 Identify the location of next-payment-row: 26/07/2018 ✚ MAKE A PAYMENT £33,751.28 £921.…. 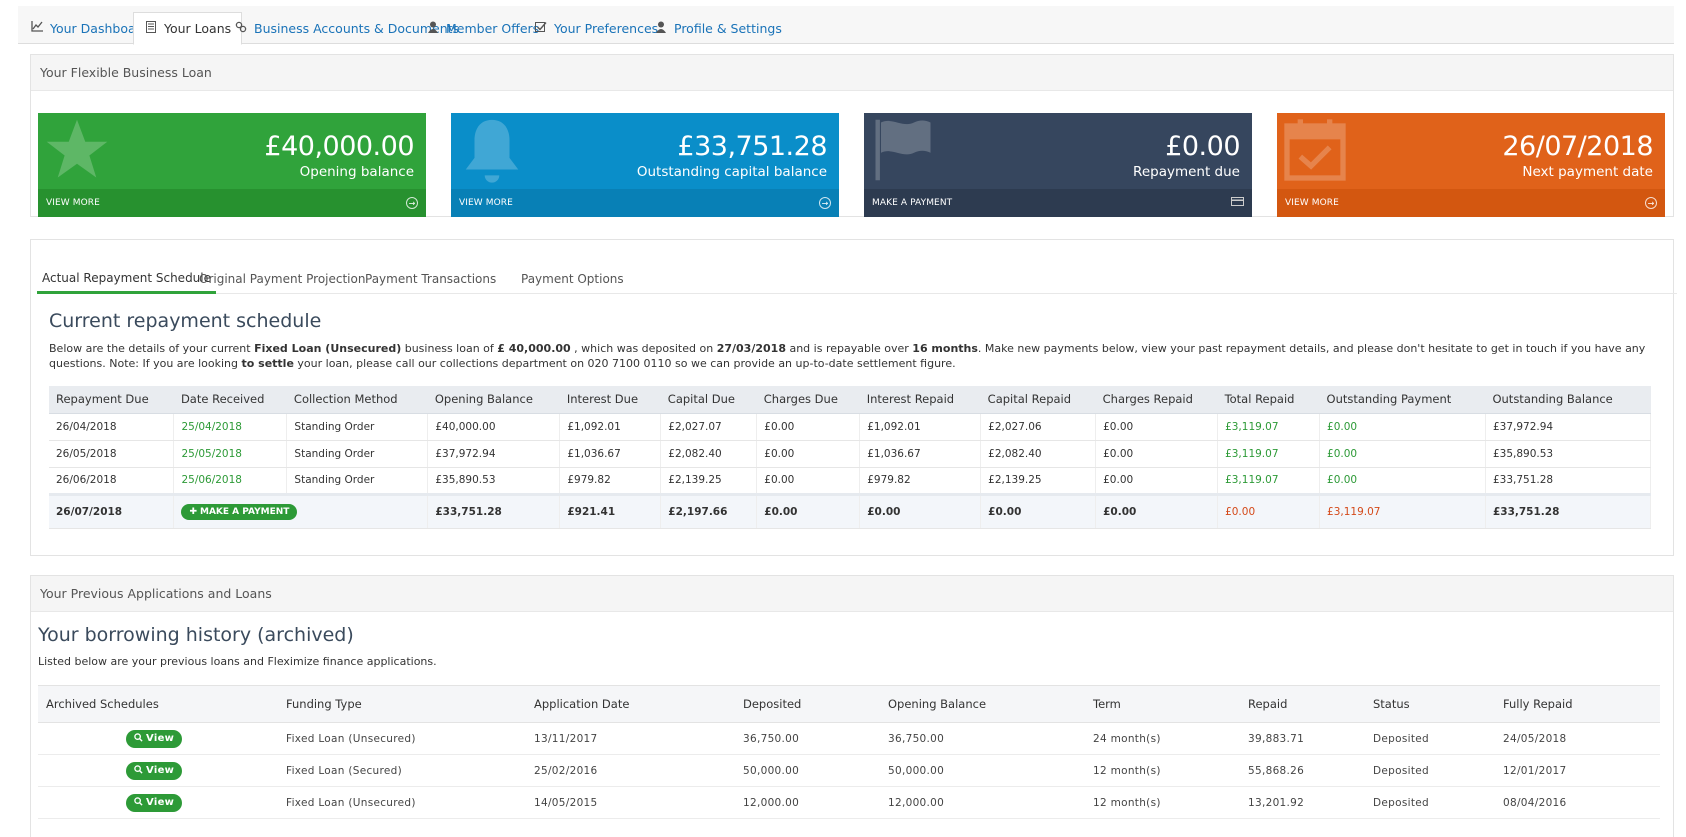
(850, 510).